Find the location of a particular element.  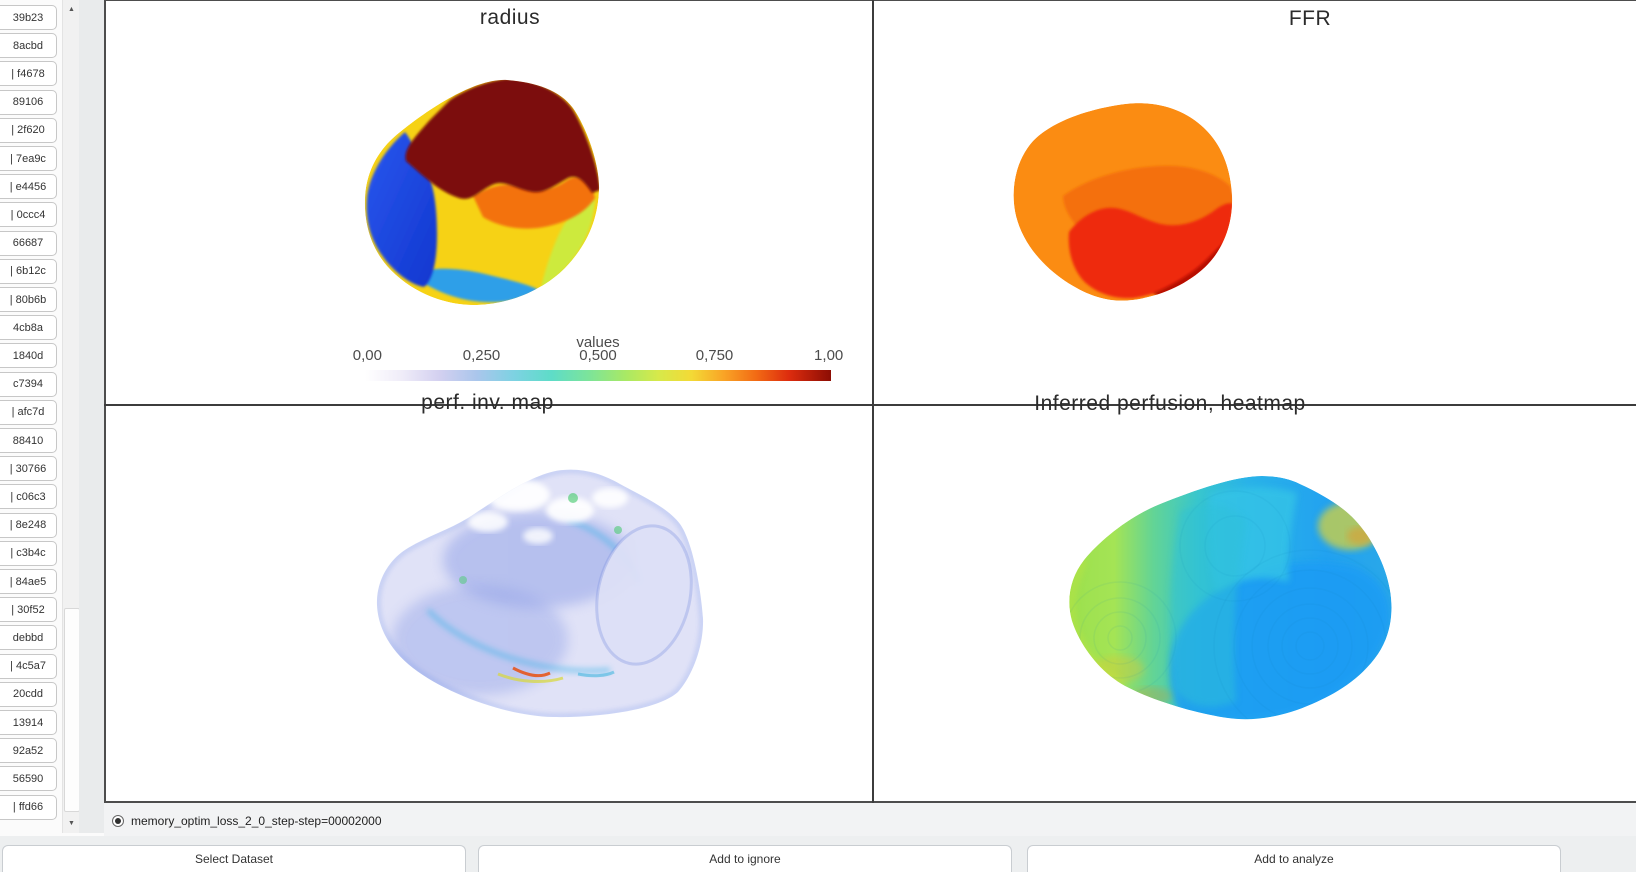

run-selector-row: memory_optim_loss_2_0_step-step=00002000 is located at coordinates (870, 821).